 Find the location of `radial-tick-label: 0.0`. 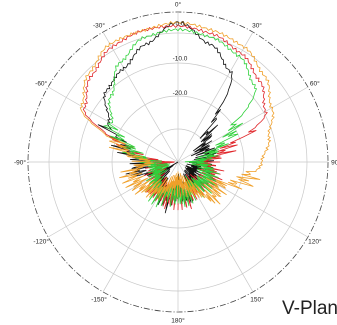

radial-tick-label: 0.0 is located at coordinates (179, 23).